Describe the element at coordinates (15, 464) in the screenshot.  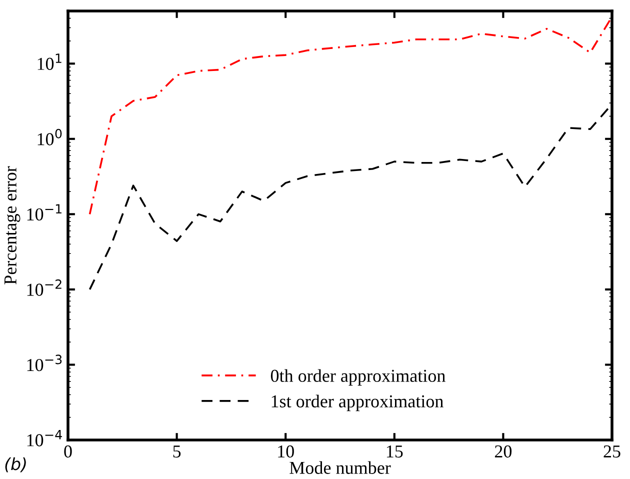
I see `text: (b)` at that location.